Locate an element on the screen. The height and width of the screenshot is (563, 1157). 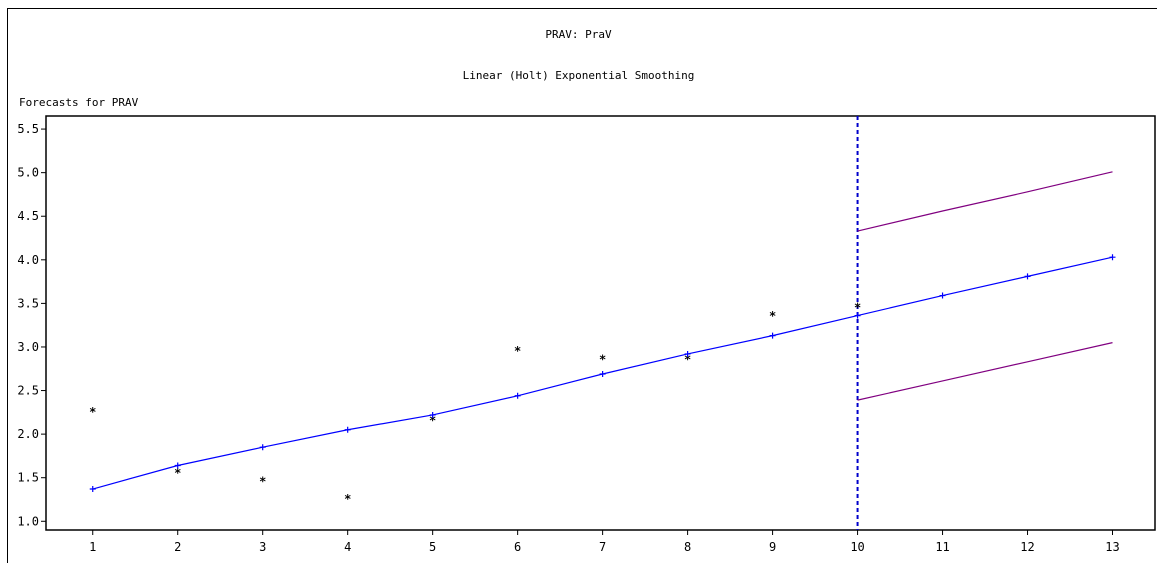
y-tick-label: 3.0 is located at coordinates (28, 347).